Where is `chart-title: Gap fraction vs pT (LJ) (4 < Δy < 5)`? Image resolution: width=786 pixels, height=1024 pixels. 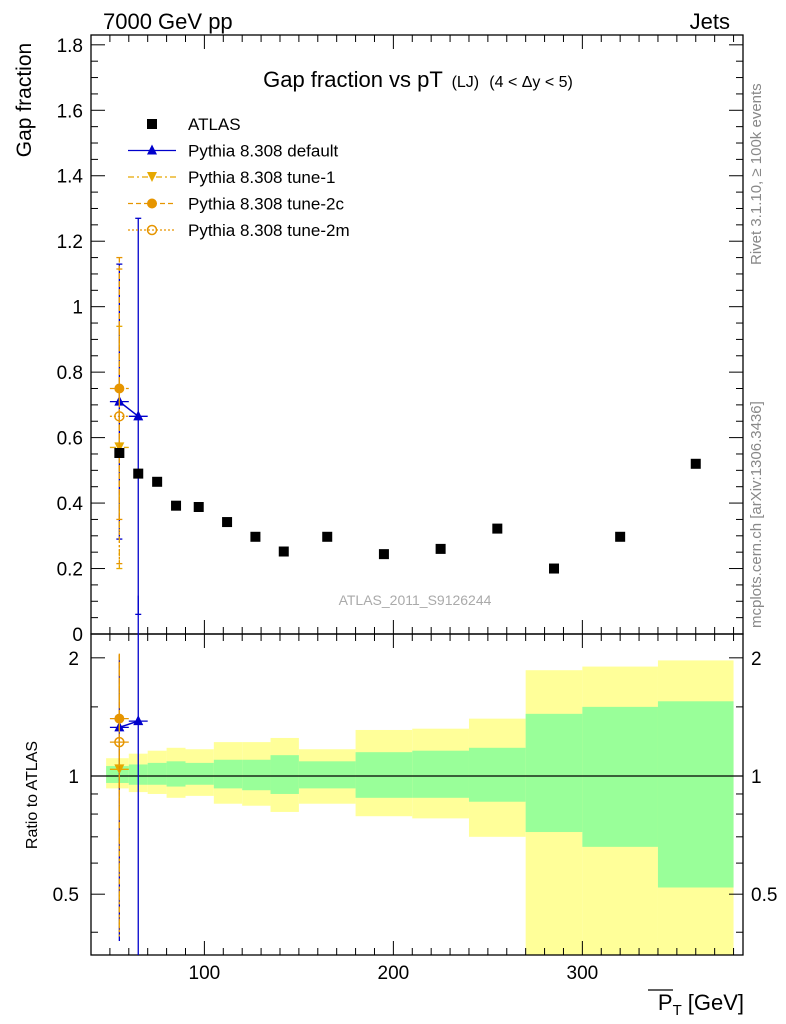 chart-title: Gap fraction vs pT (LJ) (4 < Δy < 5) is located at coordinates (418, 79).